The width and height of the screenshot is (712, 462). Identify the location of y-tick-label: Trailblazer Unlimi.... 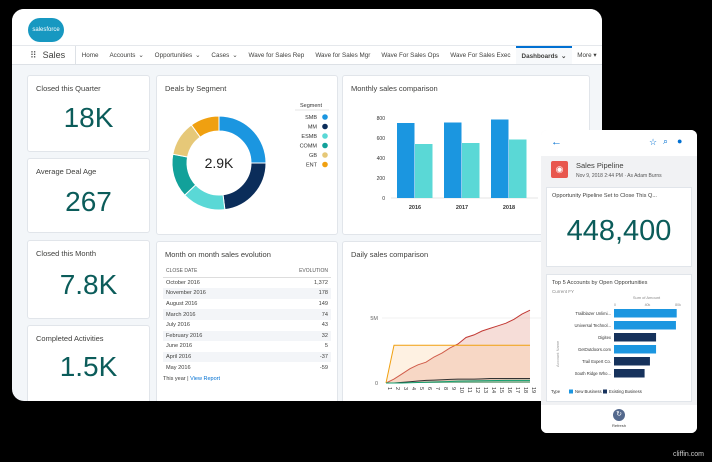
(593, 313).